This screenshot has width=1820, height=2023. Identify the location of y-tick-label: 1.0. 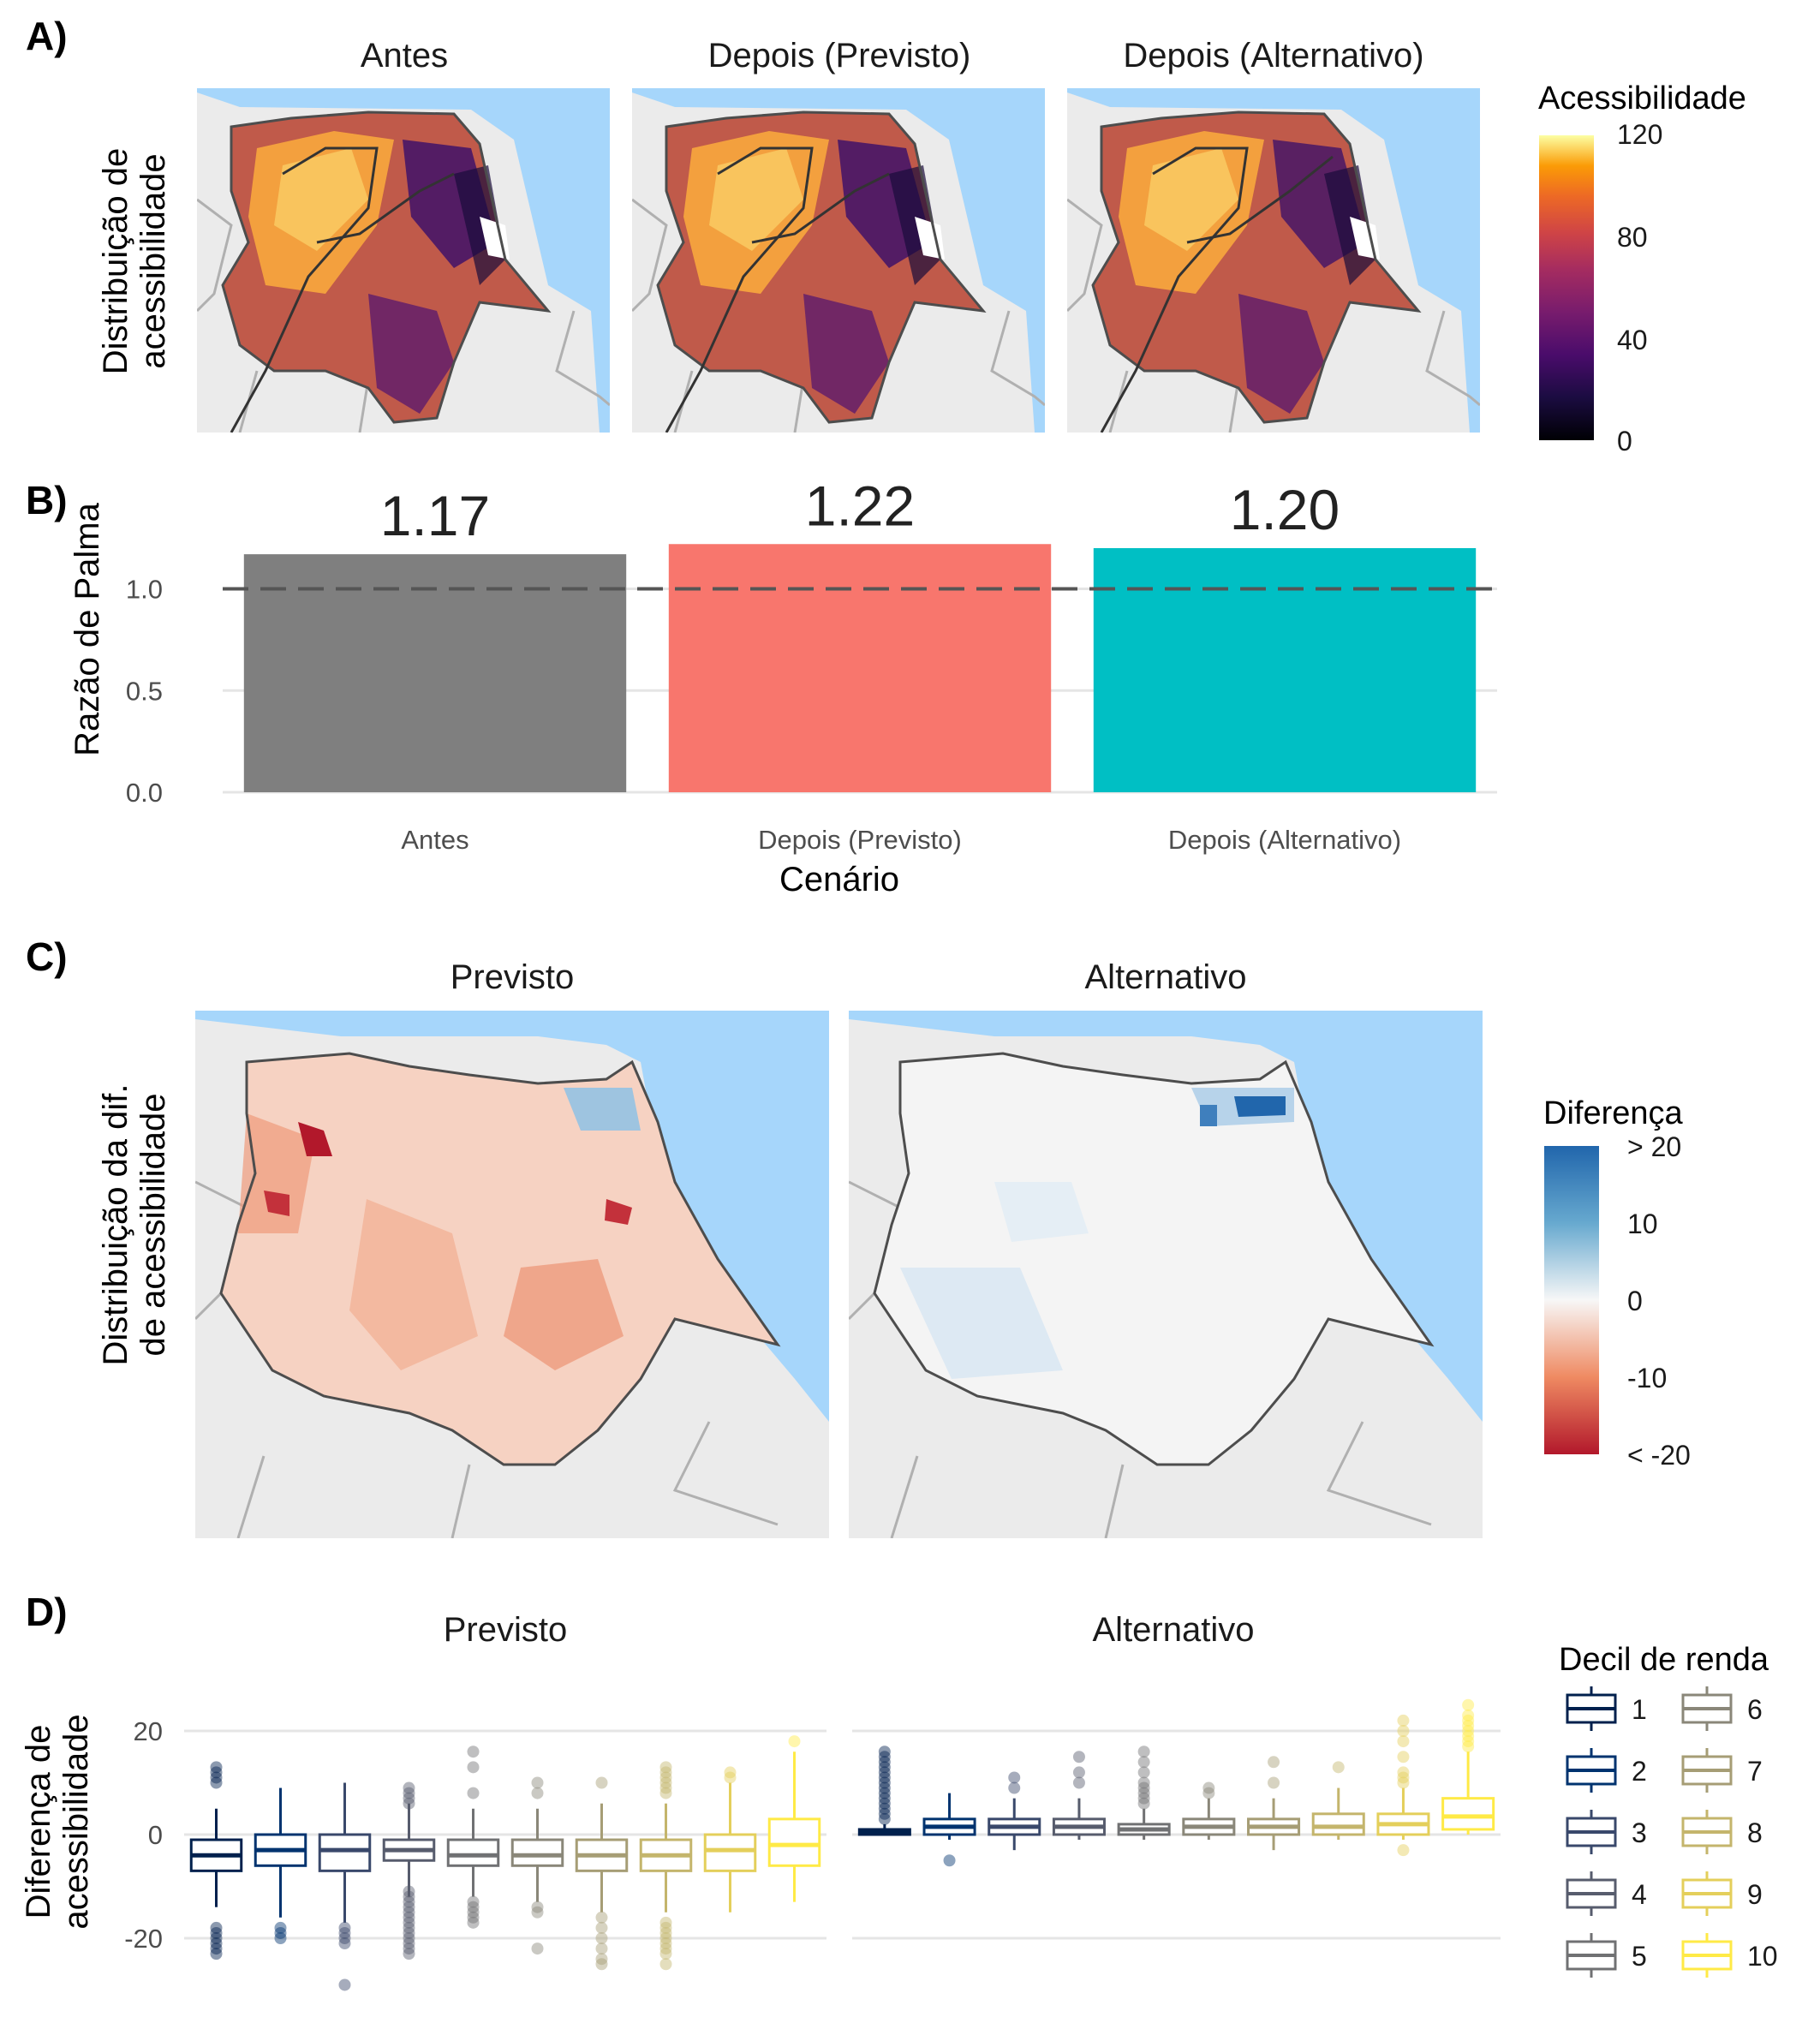
(144, 590).